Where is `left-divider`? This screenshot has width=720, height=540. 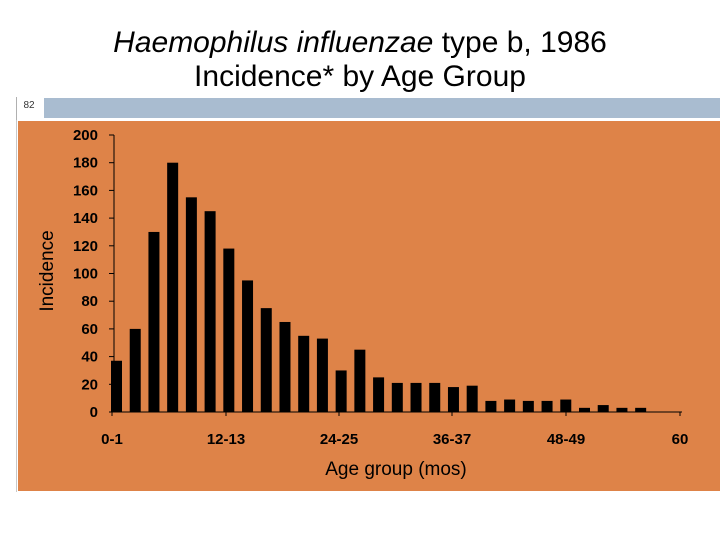 left-divider is located at coordinates (16, 306).